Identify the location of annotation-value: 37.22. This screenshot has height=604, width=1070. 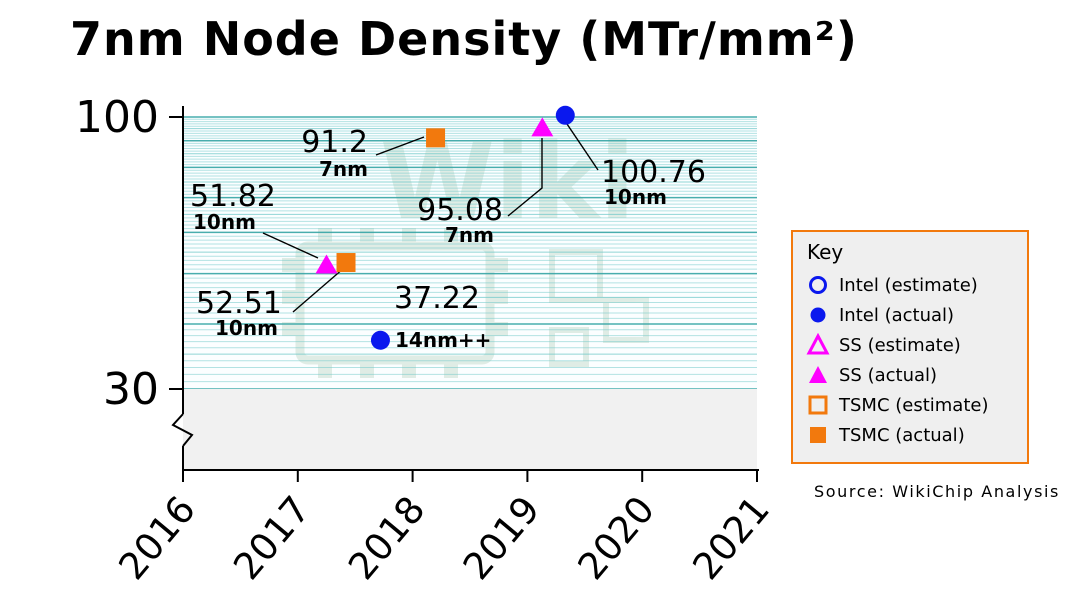
(437, 298).